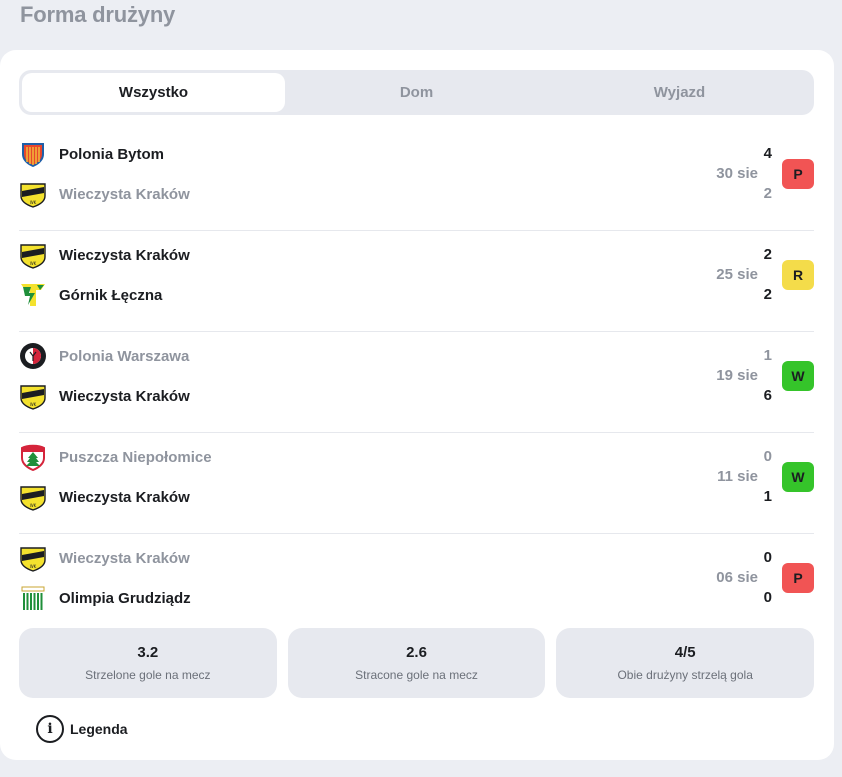  What do you see at coordinates (33, 154) in the screenshot?
I see `polonia-bytom-crest-icon` at bounding box center [33, 154].